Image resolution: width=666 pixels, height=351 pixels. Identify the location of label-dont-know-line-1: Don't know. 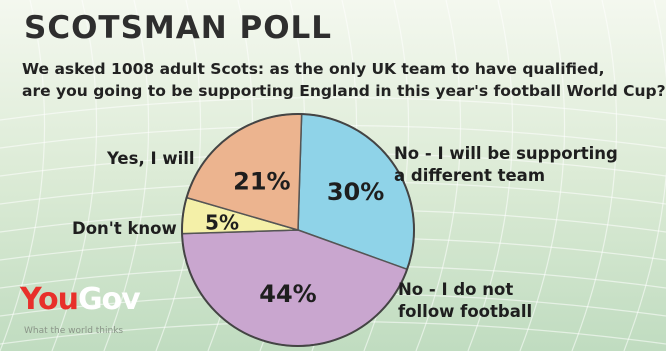
(124, 228).